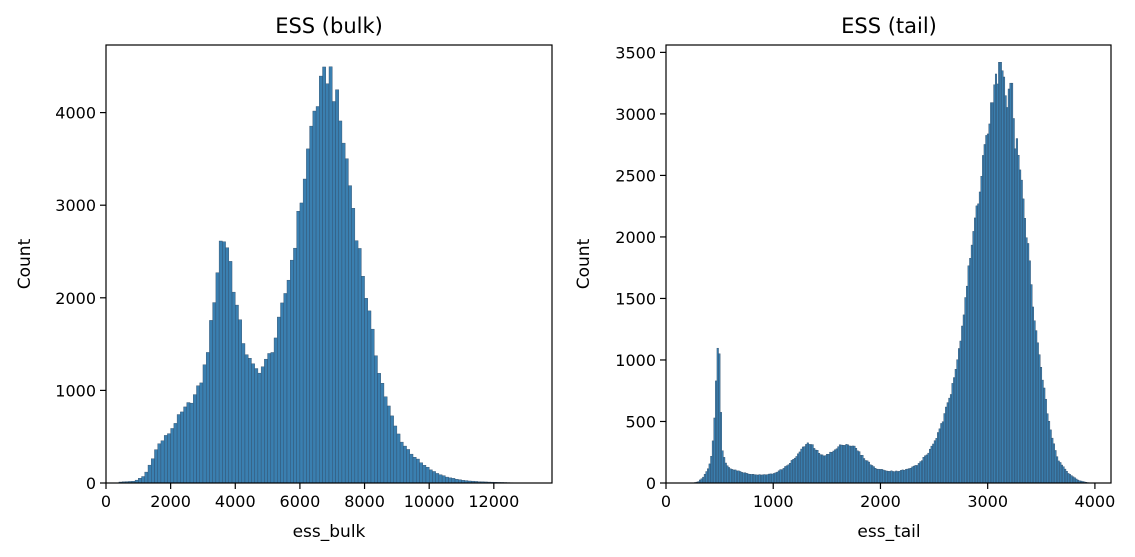 The height and width of the screenshot is (557, 1135). Describe the element at coordinates (300, 501) in the screenshot. I see `x-tick-label: 6000` at that location.